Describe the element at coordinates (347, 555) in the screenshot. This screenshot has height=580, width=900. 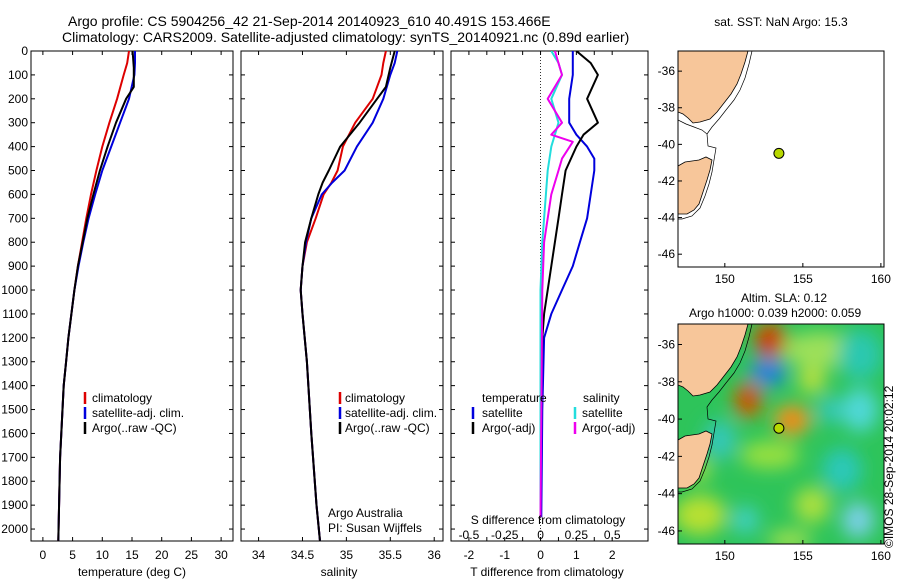
I see `x-tick-label: 35` at that location.